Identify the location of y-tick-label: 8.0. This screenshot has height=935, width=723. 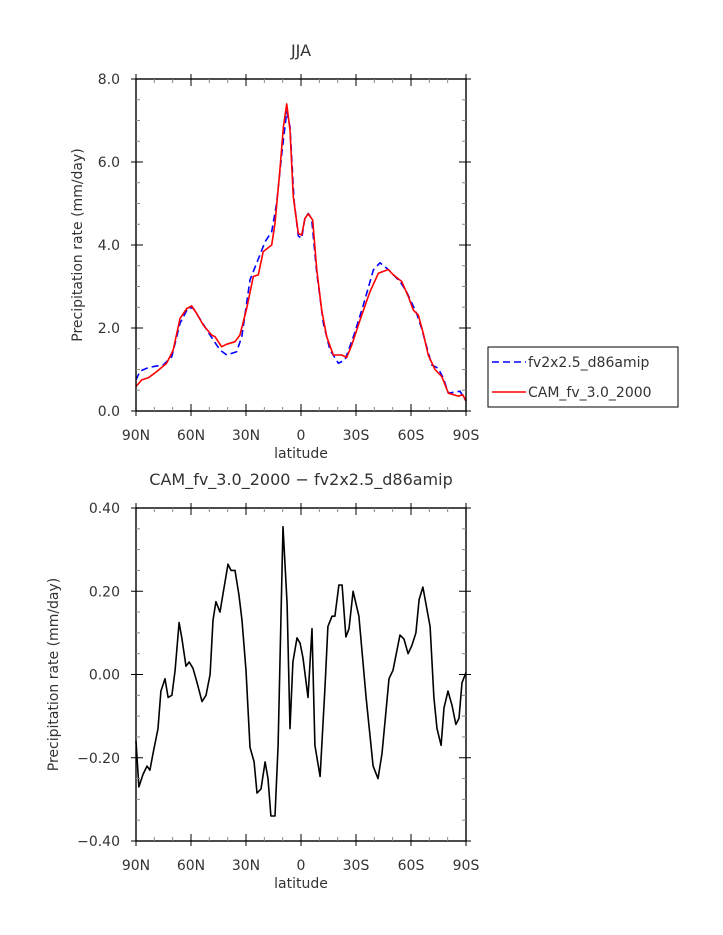
(109, 80).